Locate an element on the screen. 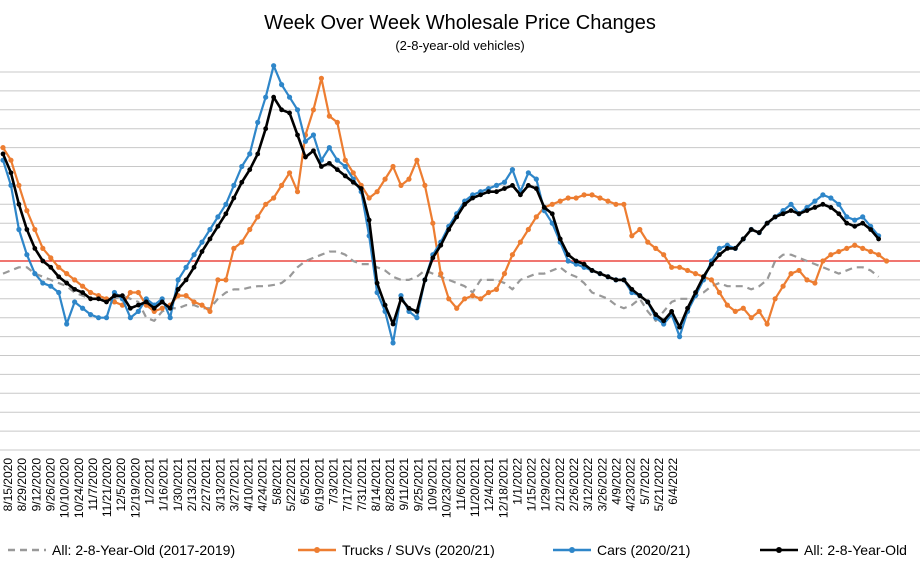  x-tick-label: 1/29/2022 is located at coordinates (546, 485).